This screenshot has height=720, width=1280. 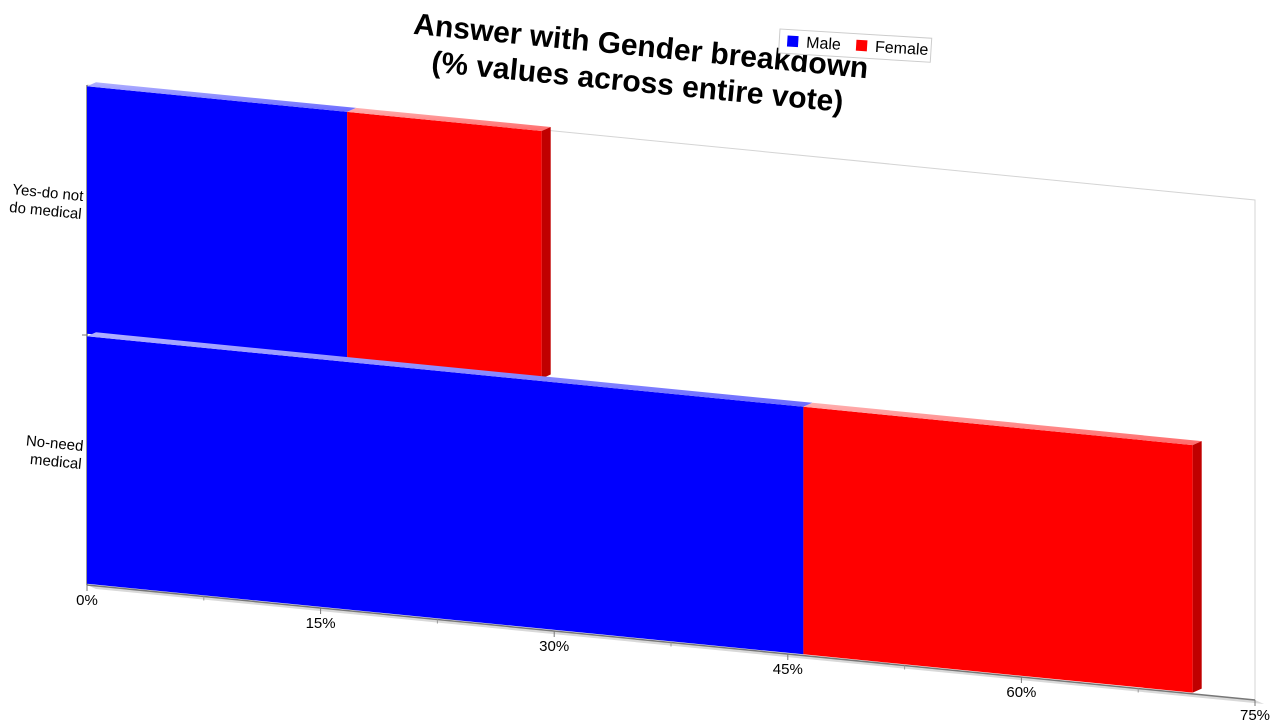 I want to click on x-tick-label: 15%, so click(x=321, y=623).